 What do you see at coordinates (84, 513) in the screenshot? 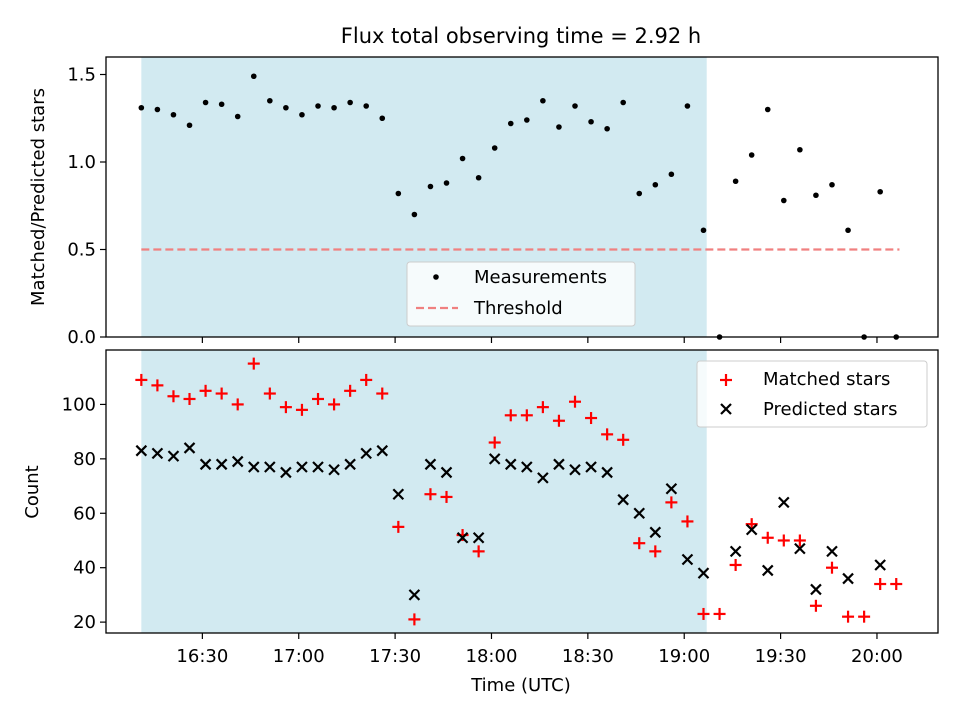
I see `y-tick-label: 60` at bounding box center [84, 513].